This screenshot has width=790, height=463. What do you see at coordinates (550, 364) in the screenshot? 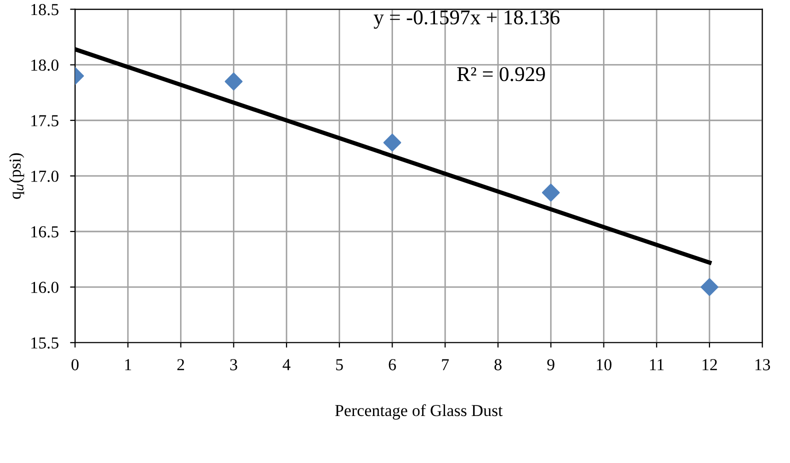
I see `x-tick-label: 9` at bounding box center [550, 364].